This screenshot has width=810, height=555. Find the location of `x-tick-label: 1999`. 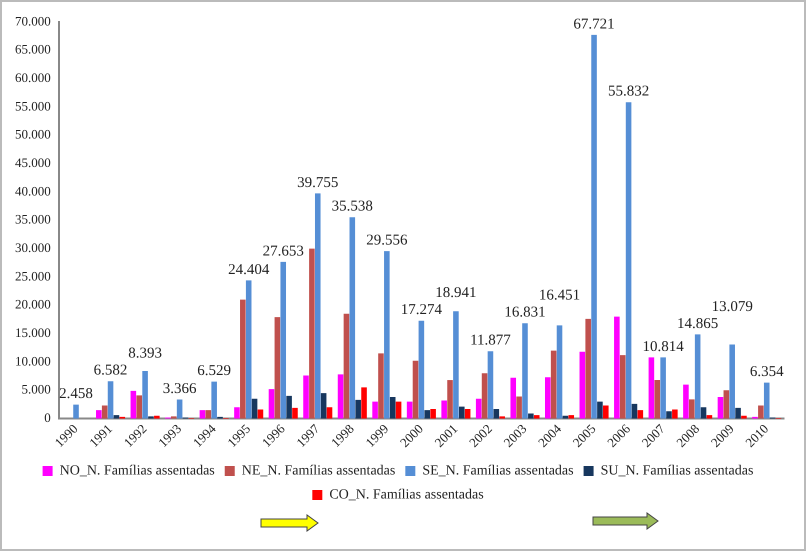

x-tick-label: 1999 is located at coordinates (377, 435).